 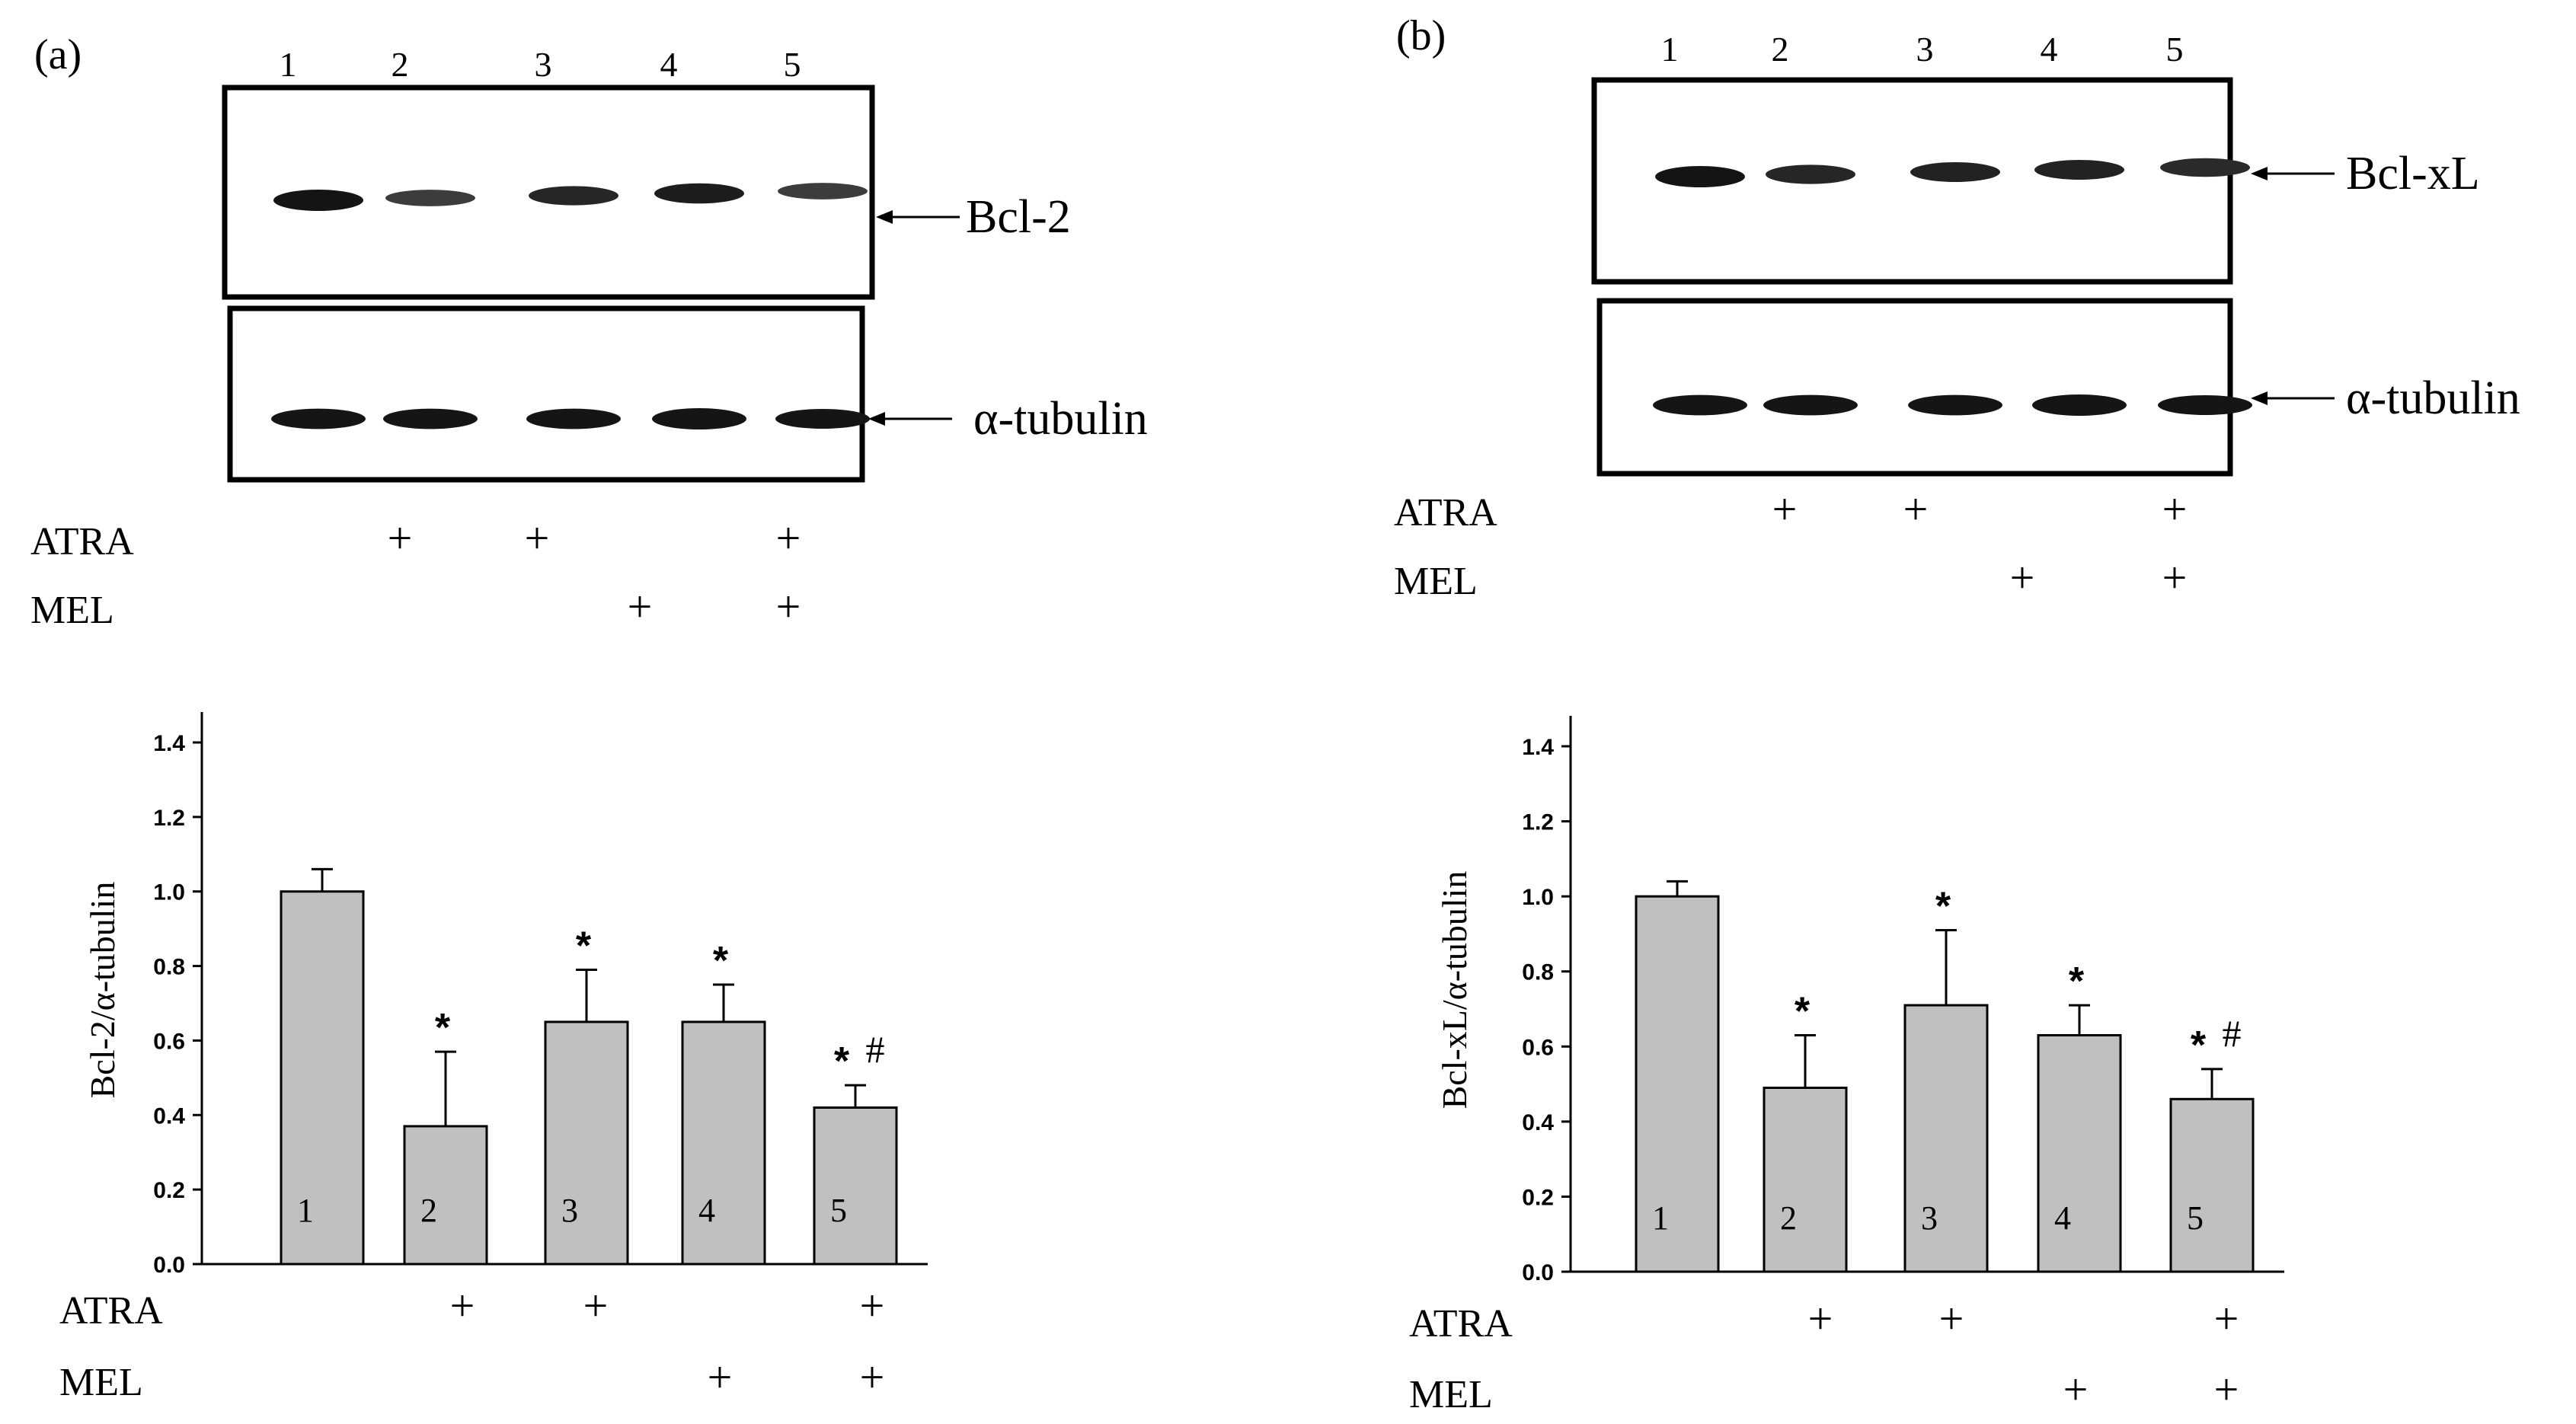 I want to click on y-axis-label: Bcl-2/α-tubulin, so click(x=102, y=990).